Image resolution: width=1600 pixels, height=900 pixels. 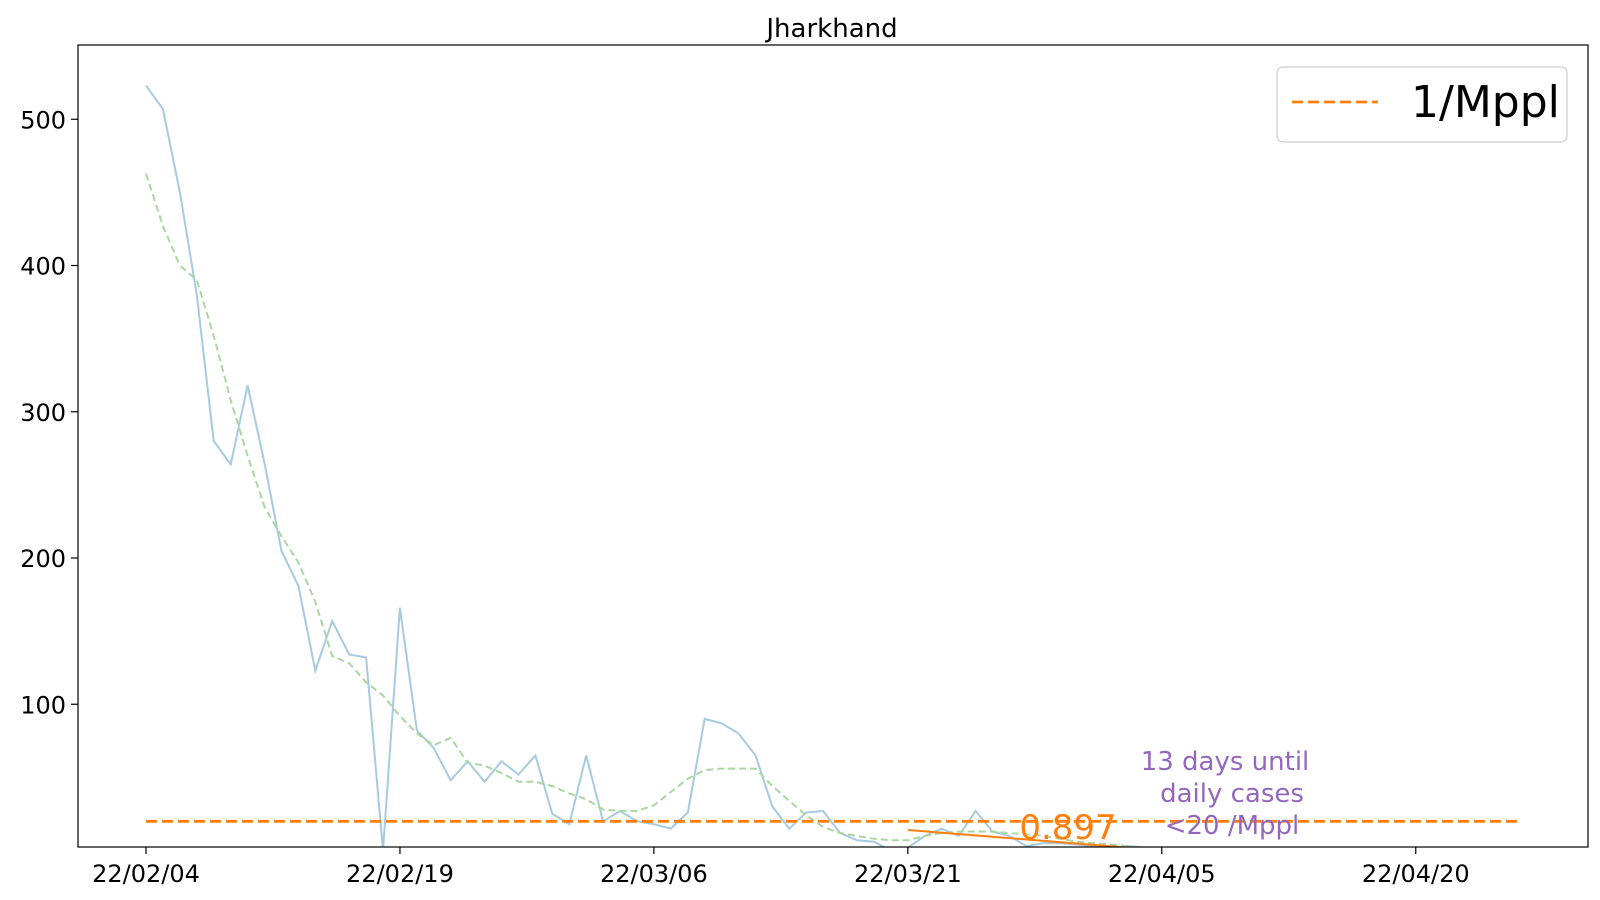 What do you see at coordinates (146, 874) in the screenshot?
I see `x-tick-label: 22/02/04` at bounding box center [146, 874].